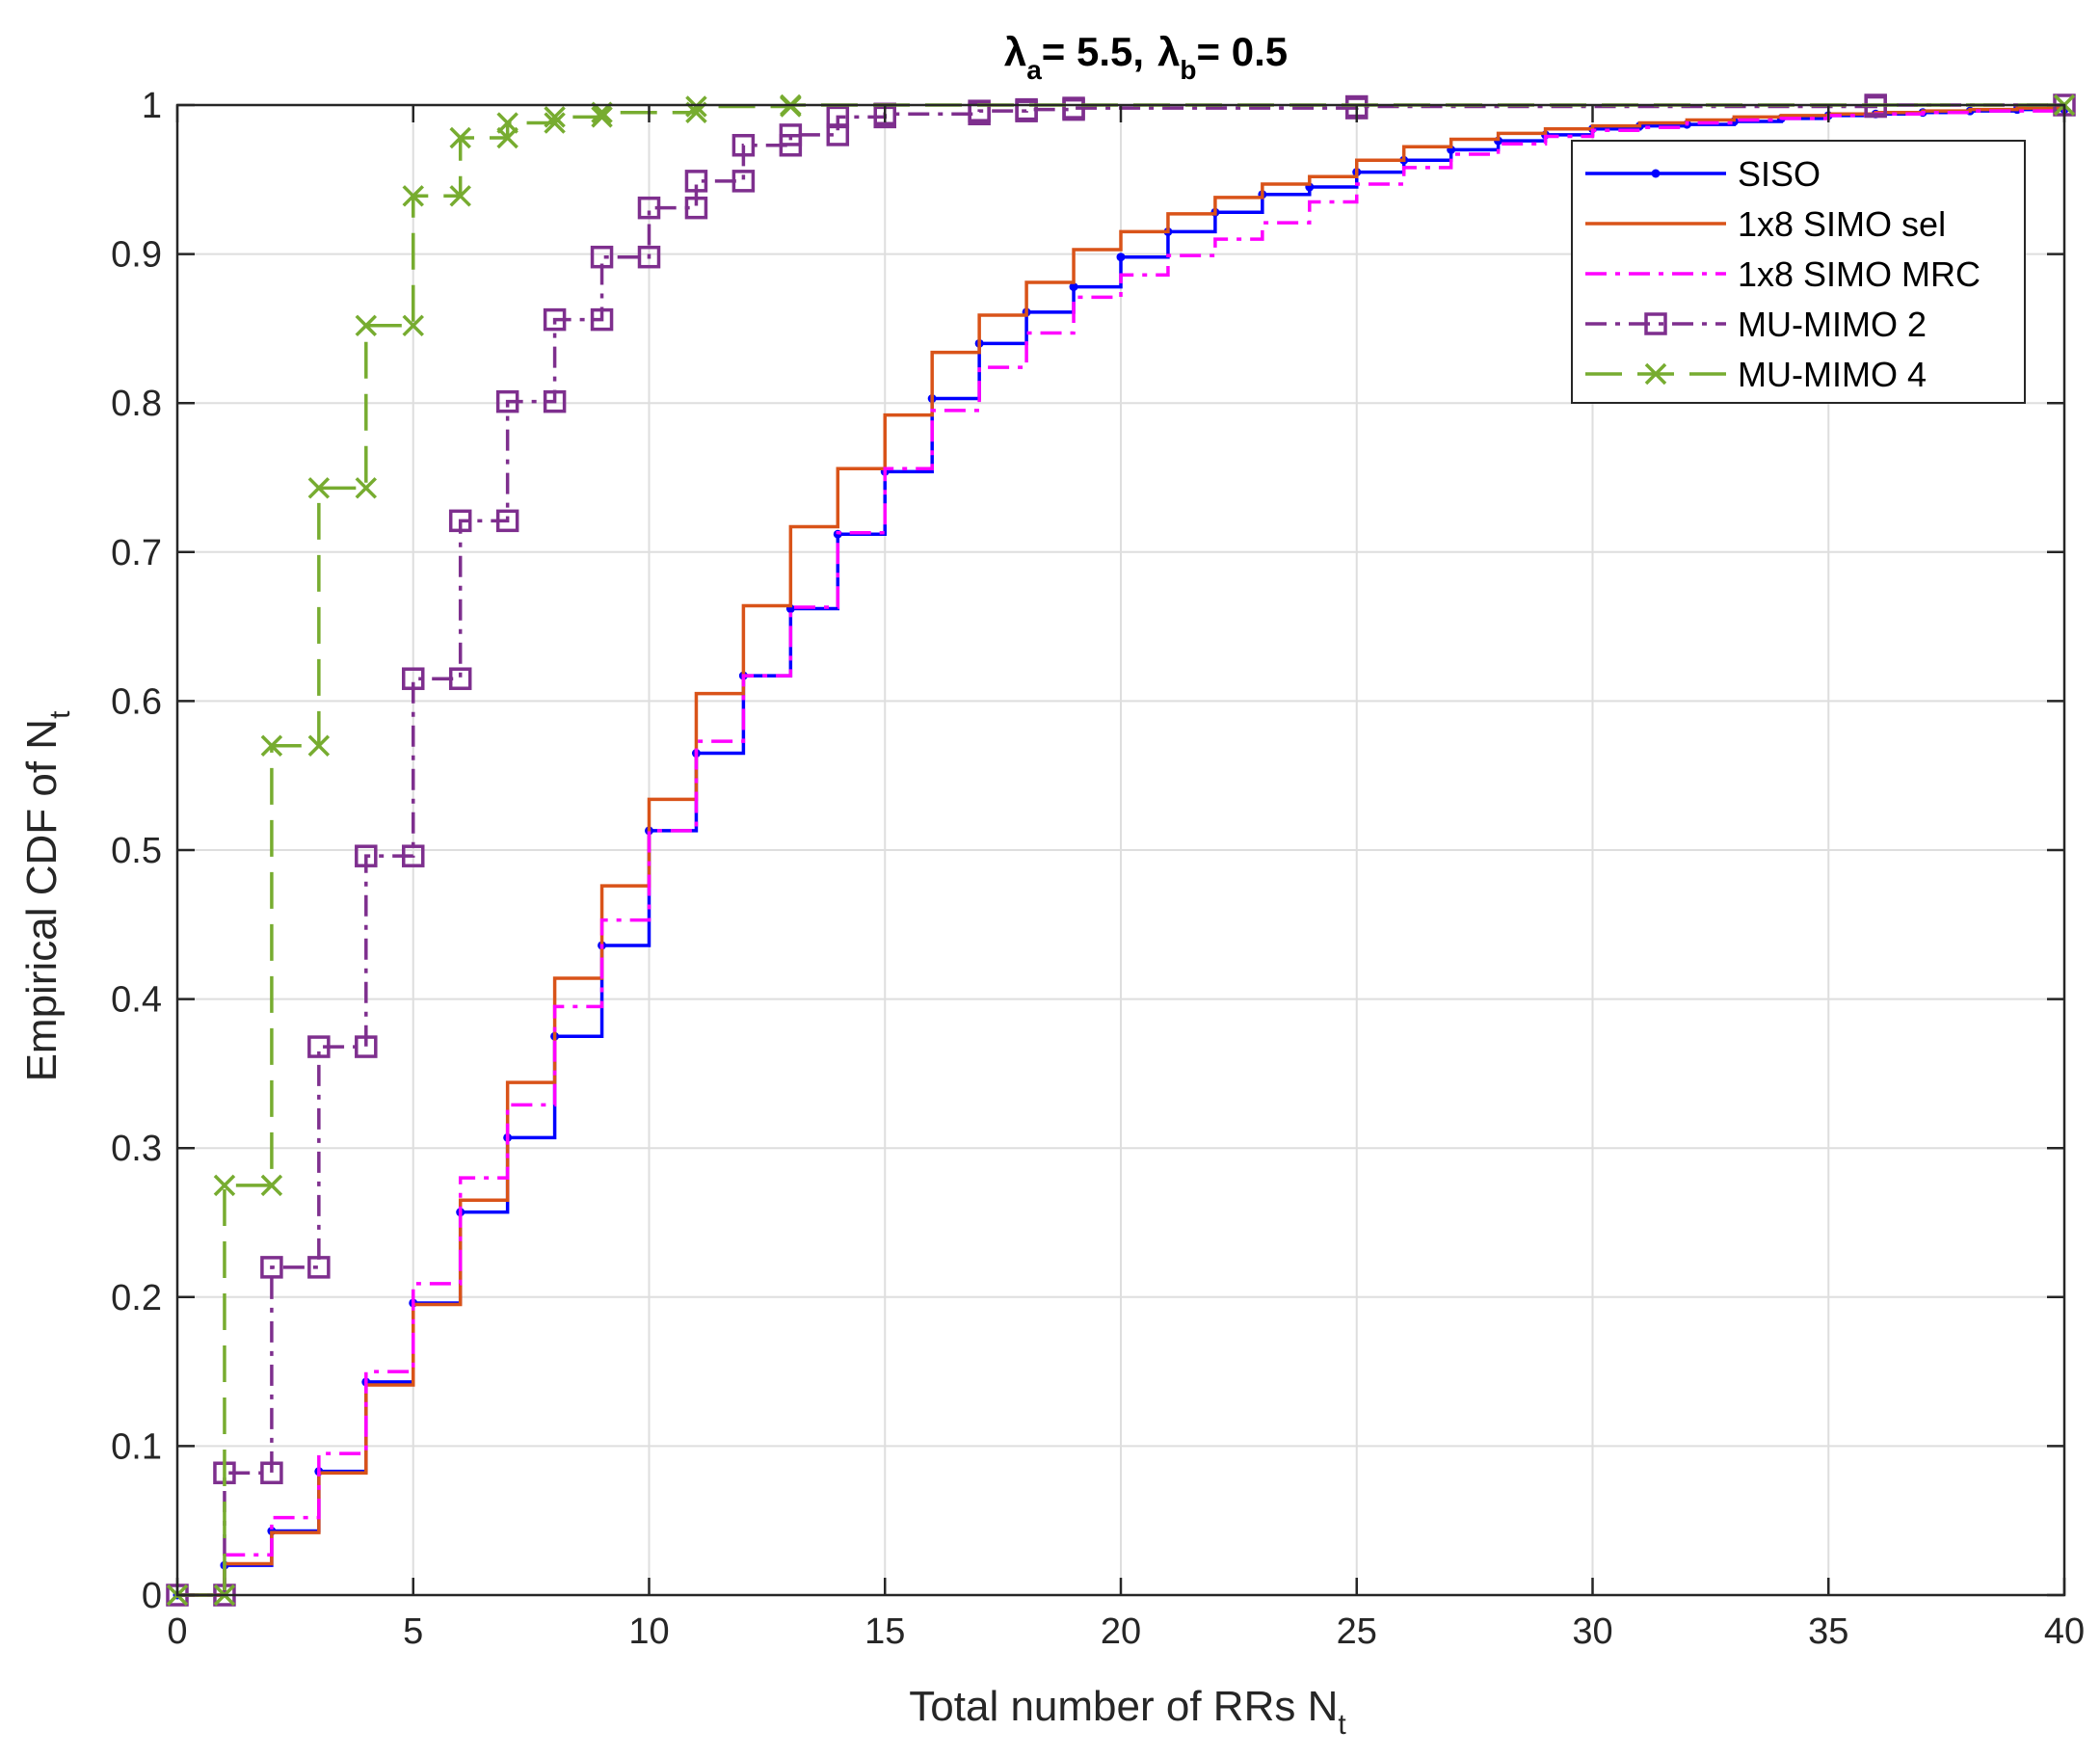 The image size is (2100, 1757). What do you see at coordinates (137, 701) in the screenshot?
I see `y-tick-label: 0.6` at bounding box center [137, 701].